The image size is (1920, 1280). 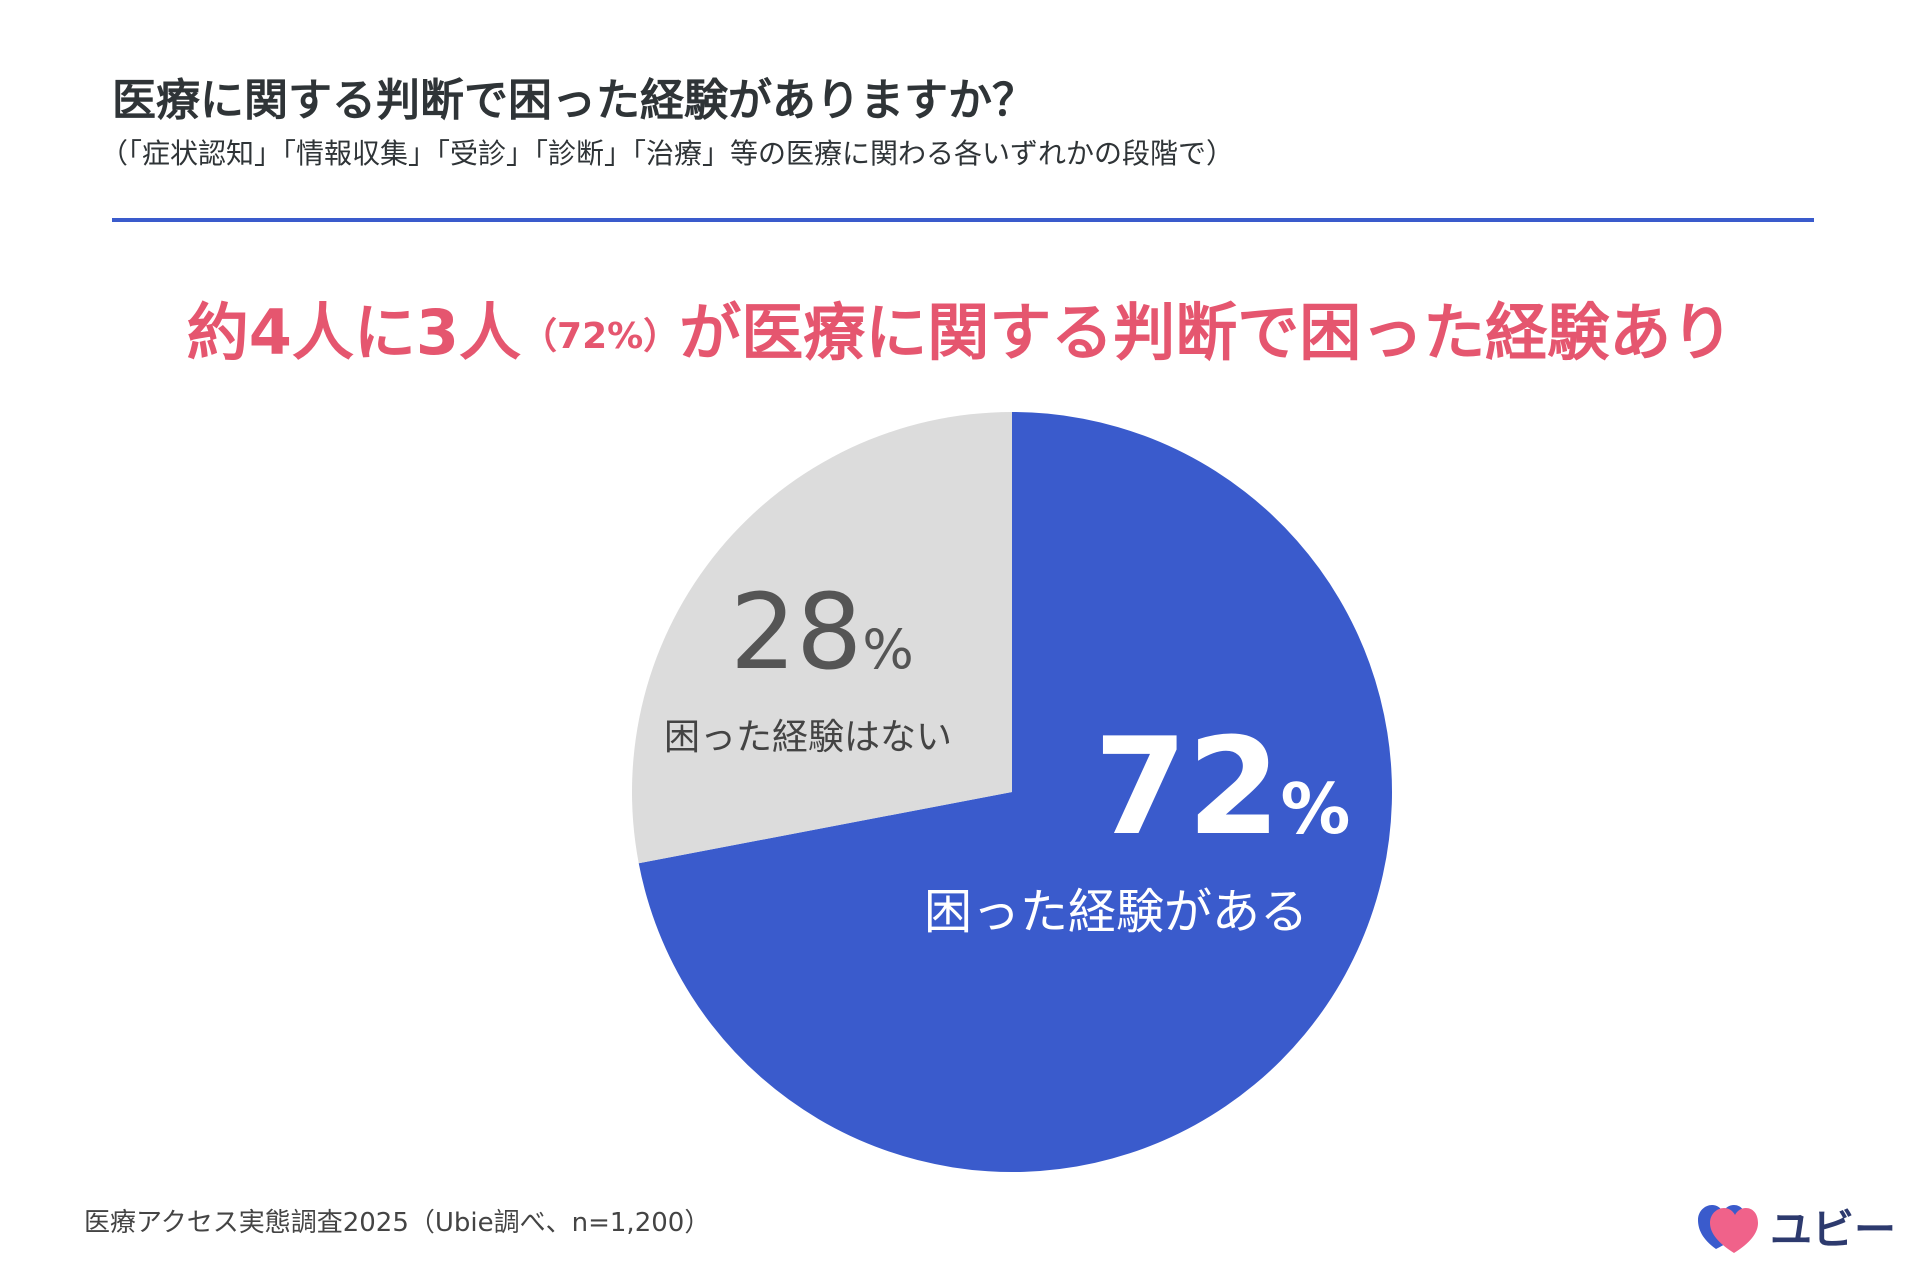 I want to click on headline: 約4人に3人（72%）が医療に関する判断で困った経験あり, so click(x=960, y=327).